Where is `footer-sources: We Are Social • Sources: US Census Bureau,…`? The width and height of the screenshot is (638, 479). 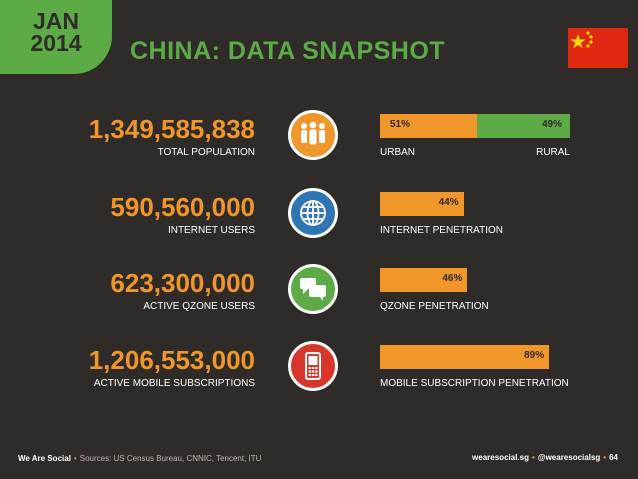
footer-sources: We Are Social • Sources: US Census Bureau,… is located at coordinates (140, 458).